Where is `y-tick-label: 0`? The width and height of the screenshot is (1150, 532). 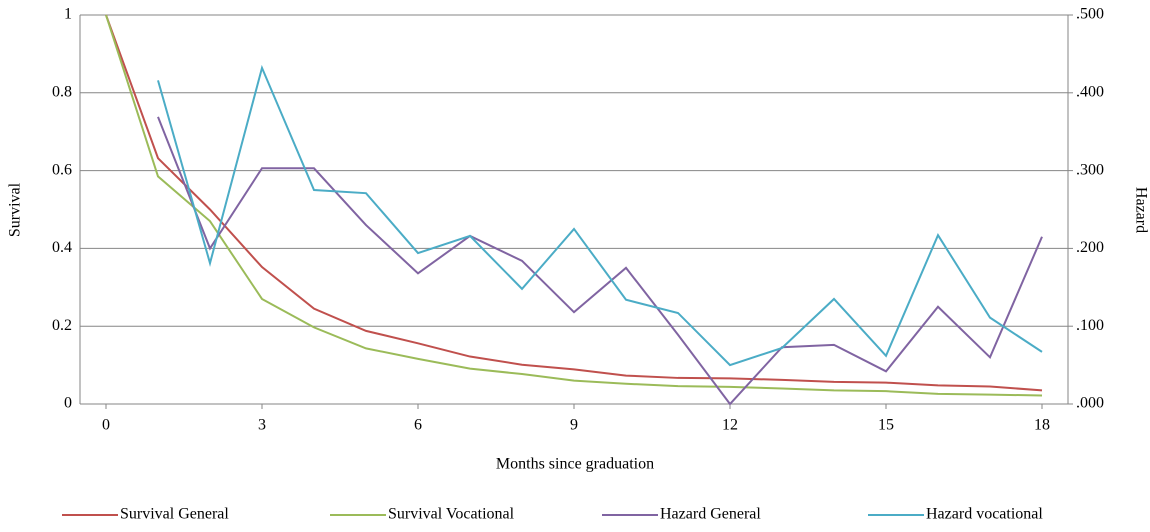 y-tick-label: 0 is located at coordinates (68, 403).